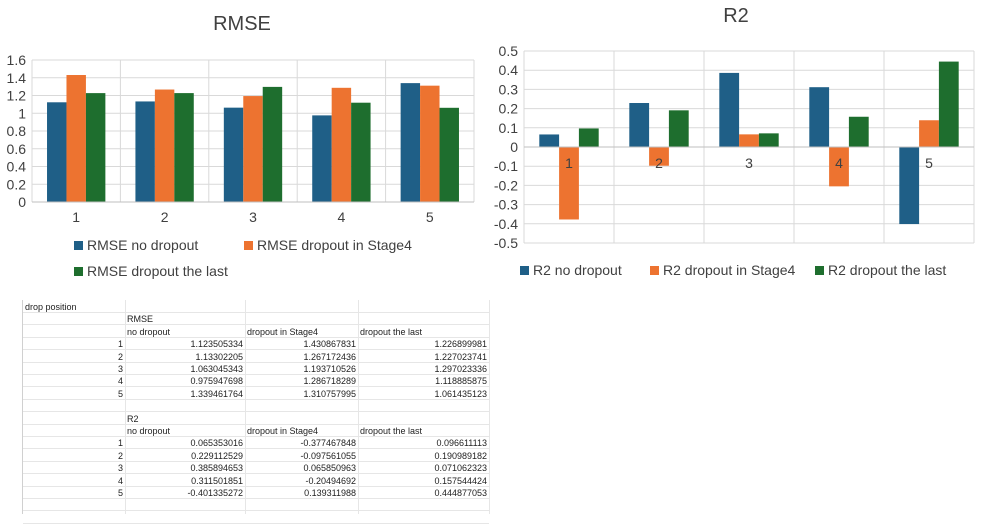 Image resolution: width=984 pixels, height=524 pixels. Describe the element at coordinates (449, 154) in the screenshot. I see `rmse-bar-s3-c5` at that location.